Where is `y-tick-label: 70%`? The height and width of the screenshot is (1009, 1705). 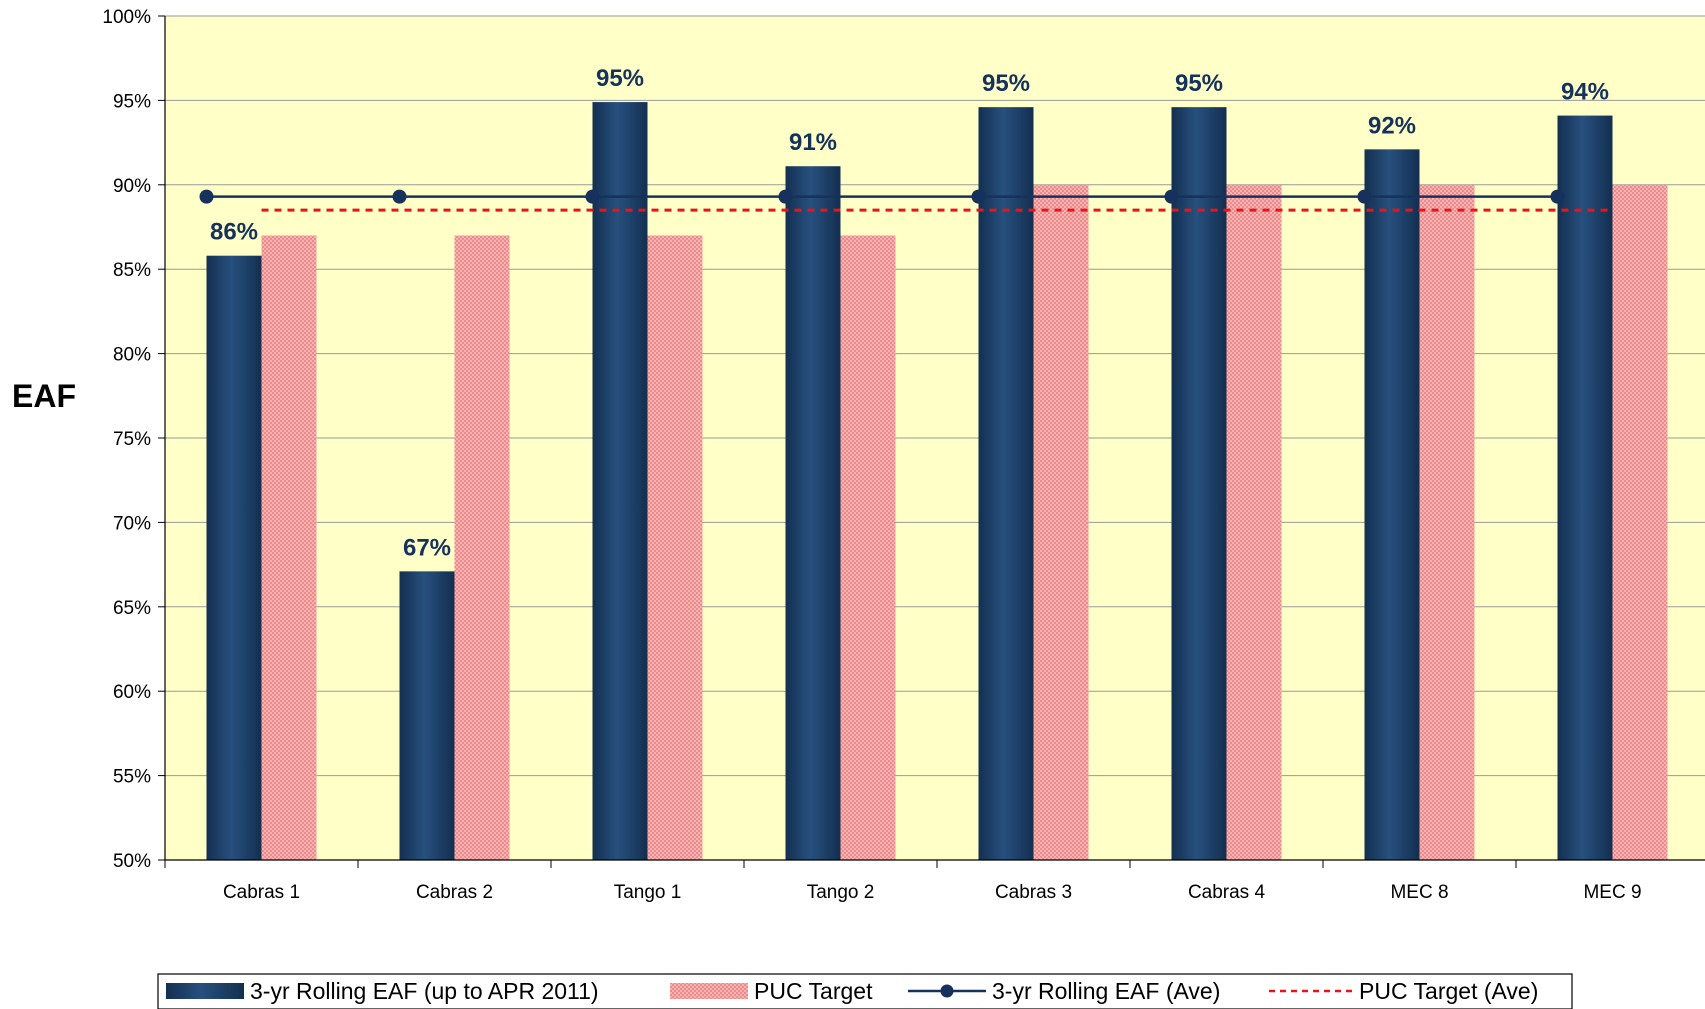 y-tick-label: 70% is located at coordinates (132, 523).